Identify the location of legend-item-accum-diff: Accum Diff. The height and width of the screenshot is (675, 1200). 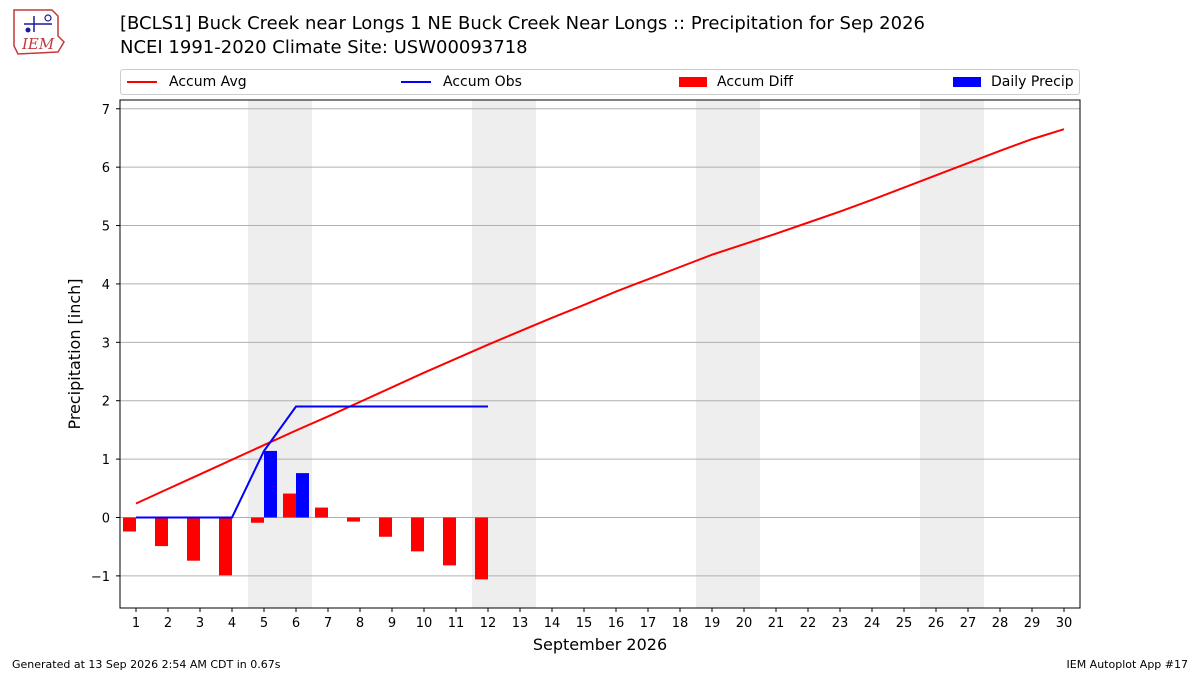
(736, 82).